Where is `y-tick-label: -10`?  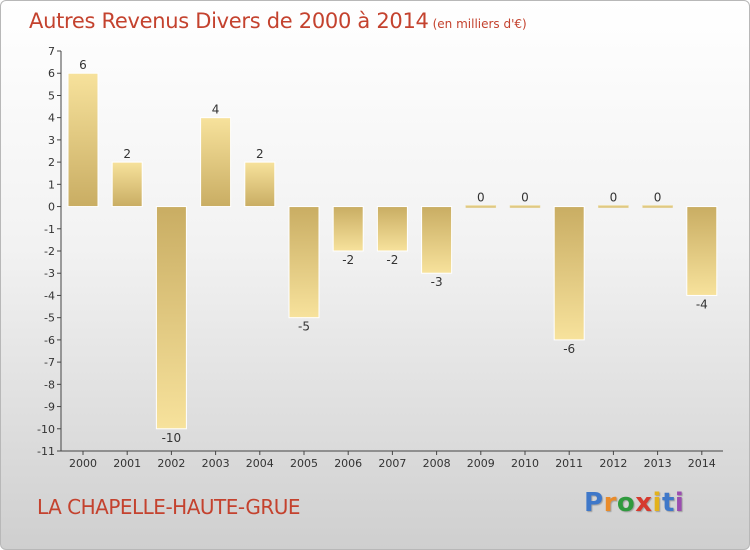
y-tick-label: -10 is located at coordinates (46, 429).